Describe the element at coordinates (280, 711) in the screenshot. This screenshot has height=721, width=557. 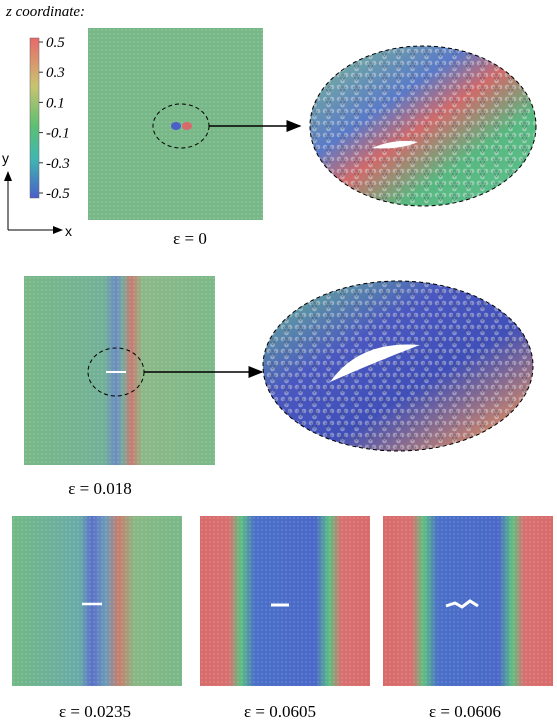
I see `panel-caption: ε = 0.0605` at that location.